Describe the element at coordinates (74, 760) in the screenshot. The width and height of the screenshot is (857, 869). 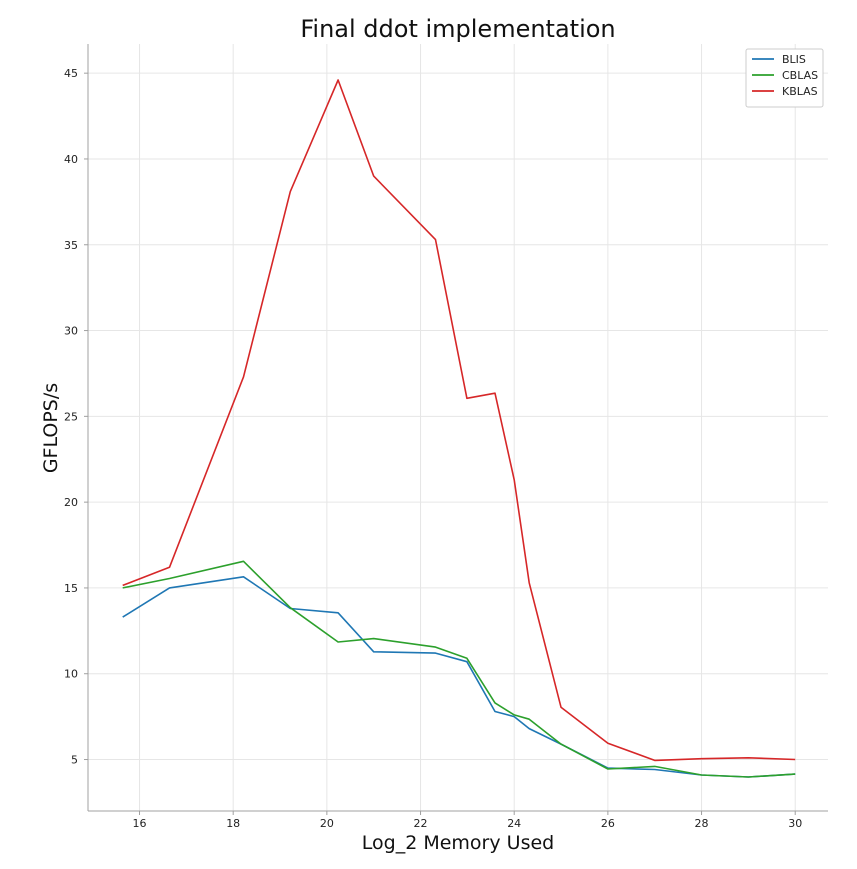
I see `y-tick-label: 5` at that location.